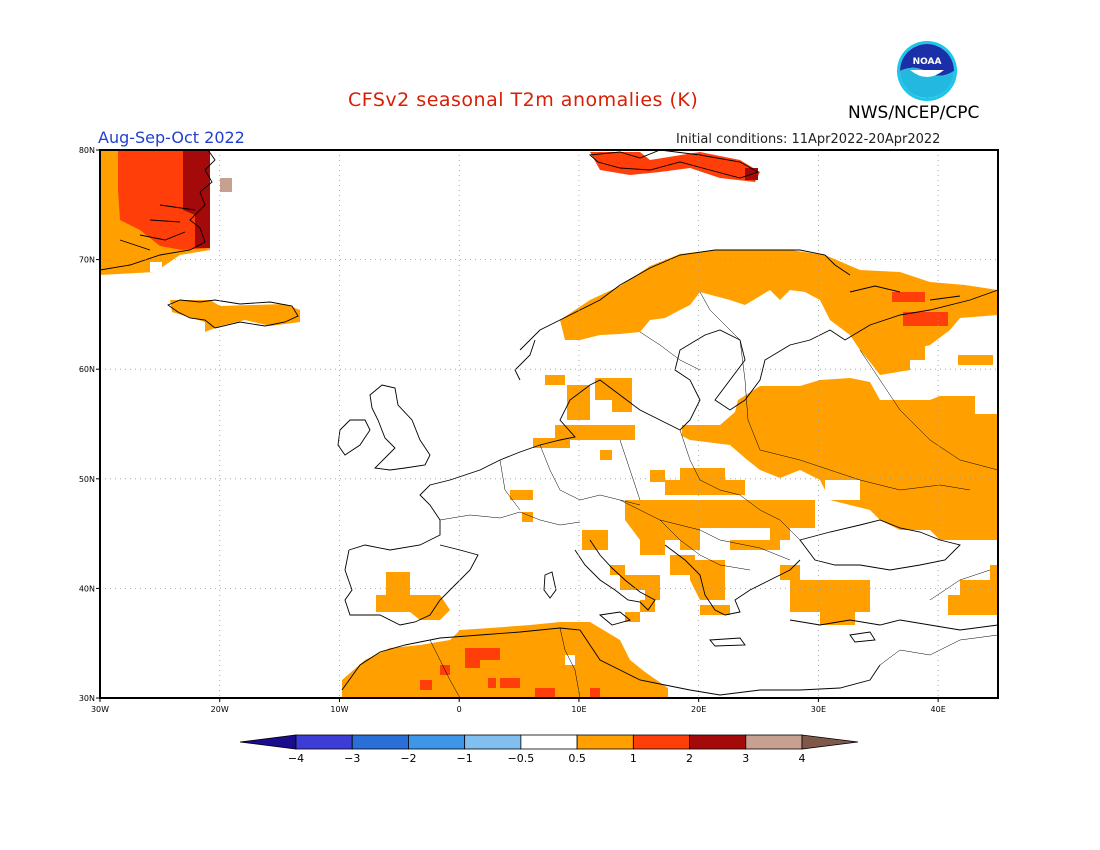 Image resolution: width=1100 pixels, height=850 pixels. What do you see at coordinates (802, 758) in the screenshot?
I see `colorbar-tick-label: 4` at bounding box center [802, 758].